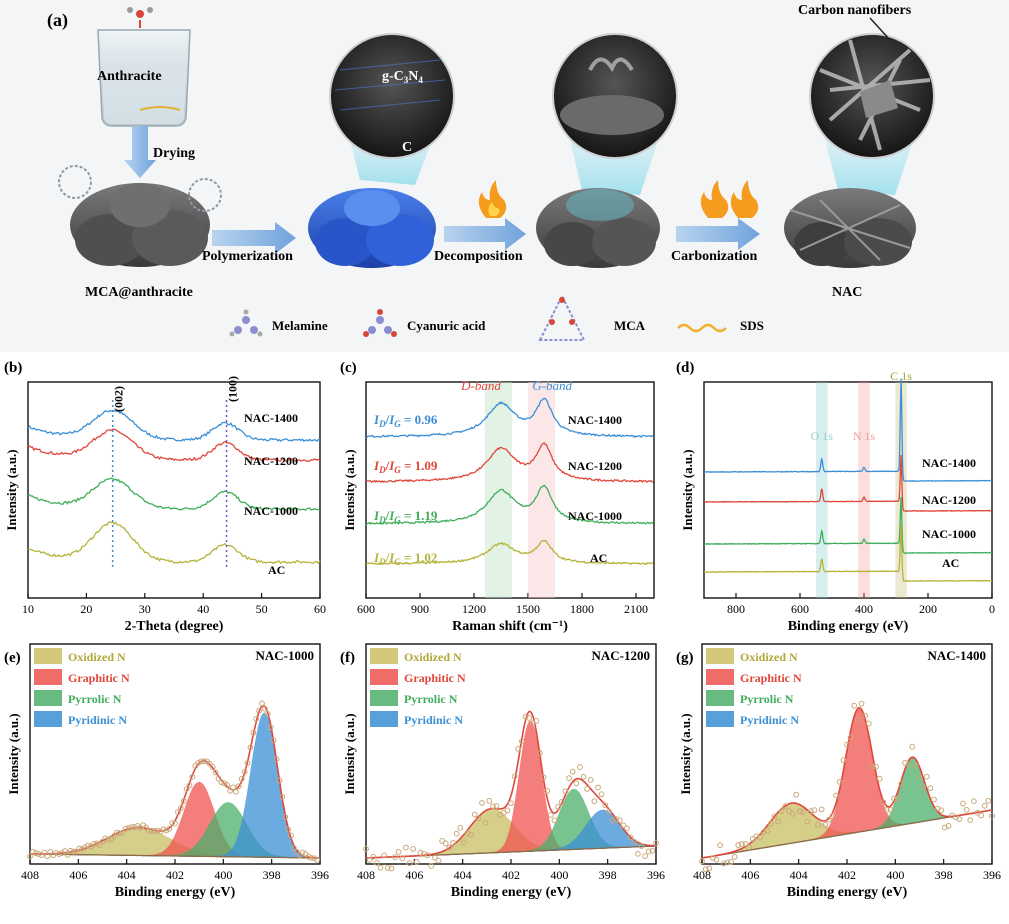 The image size is (1009, 924). I want to click on decomposition-arrow, so click(485, 234).